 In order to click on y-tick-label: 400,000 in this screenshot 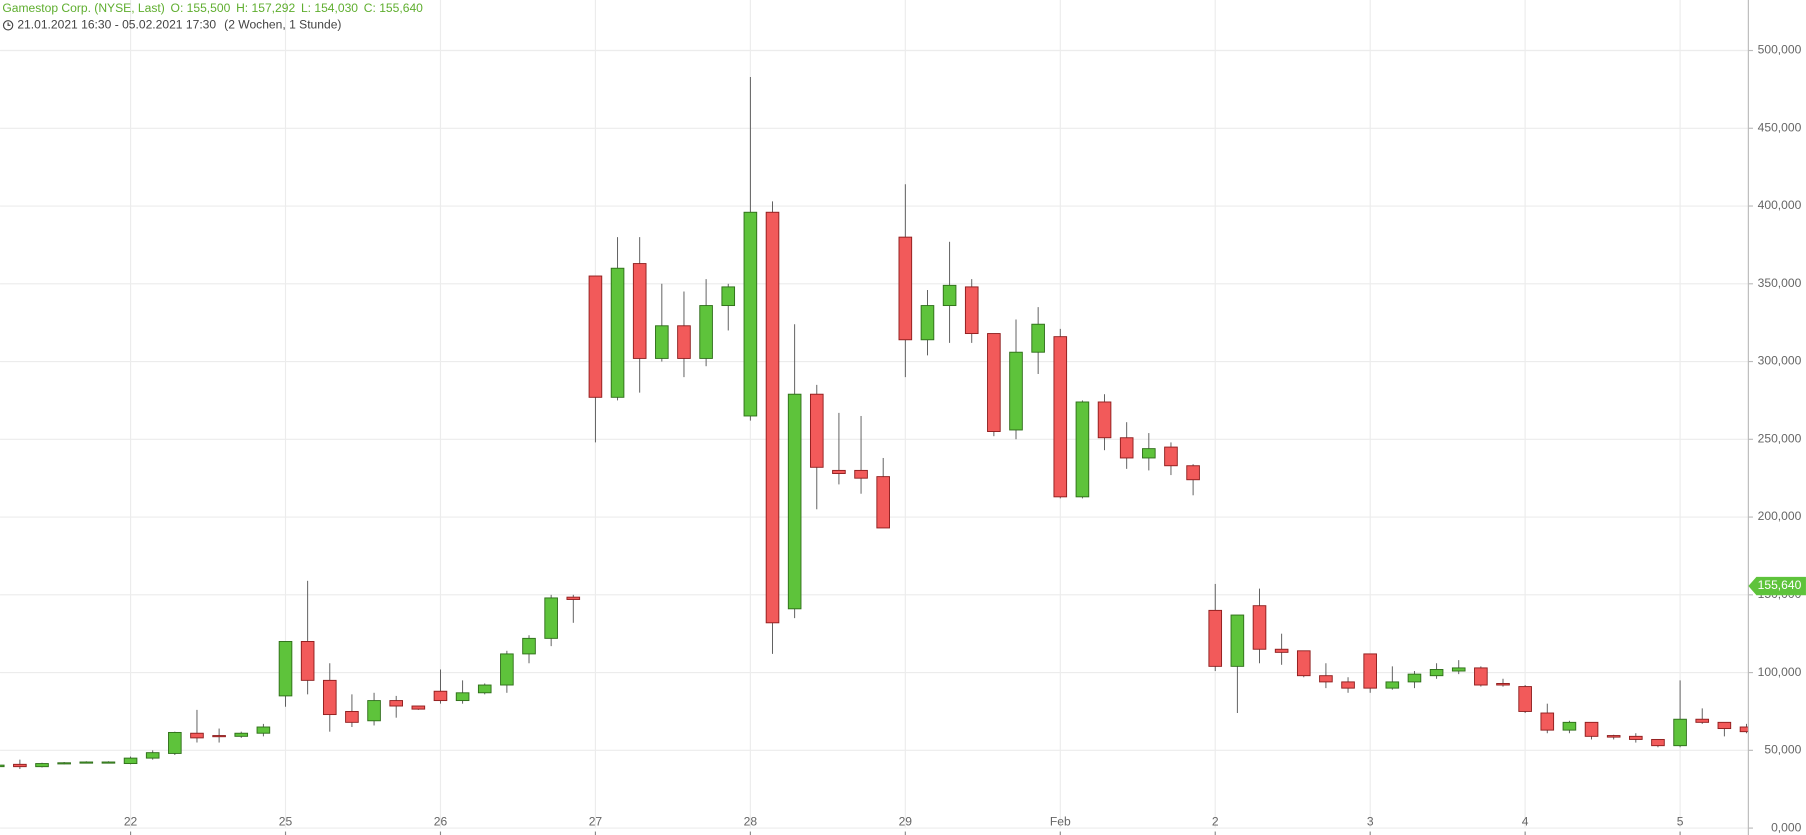, I will do `click(1780, 205)`.